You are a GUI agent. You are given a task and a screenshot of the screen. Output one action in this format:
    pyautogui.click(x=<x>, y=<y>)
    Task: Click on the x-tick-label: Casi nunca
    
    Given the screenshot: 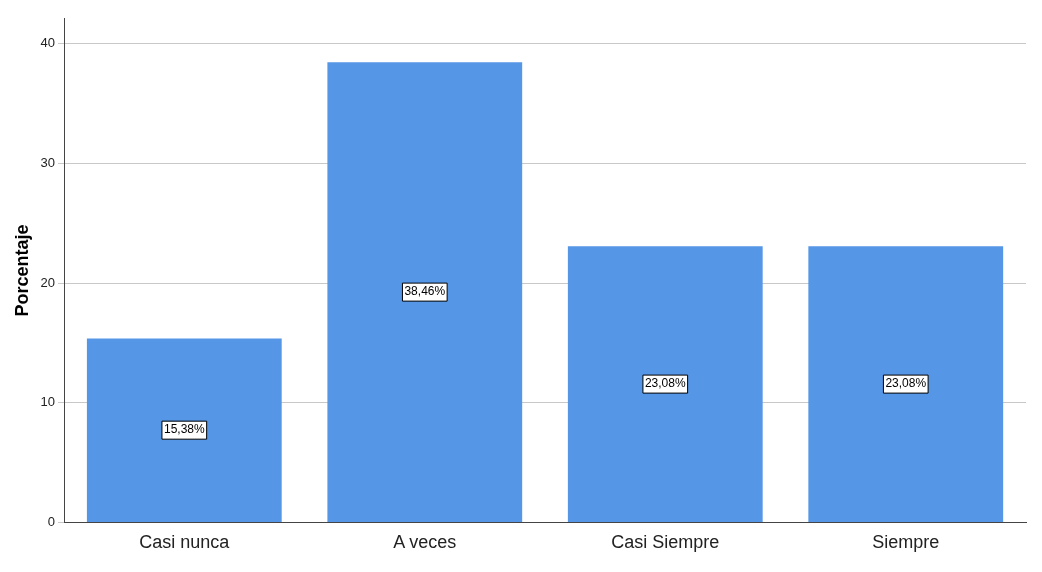 What is the action you would take?
    pyautogui.click(x=185, y=542)
    